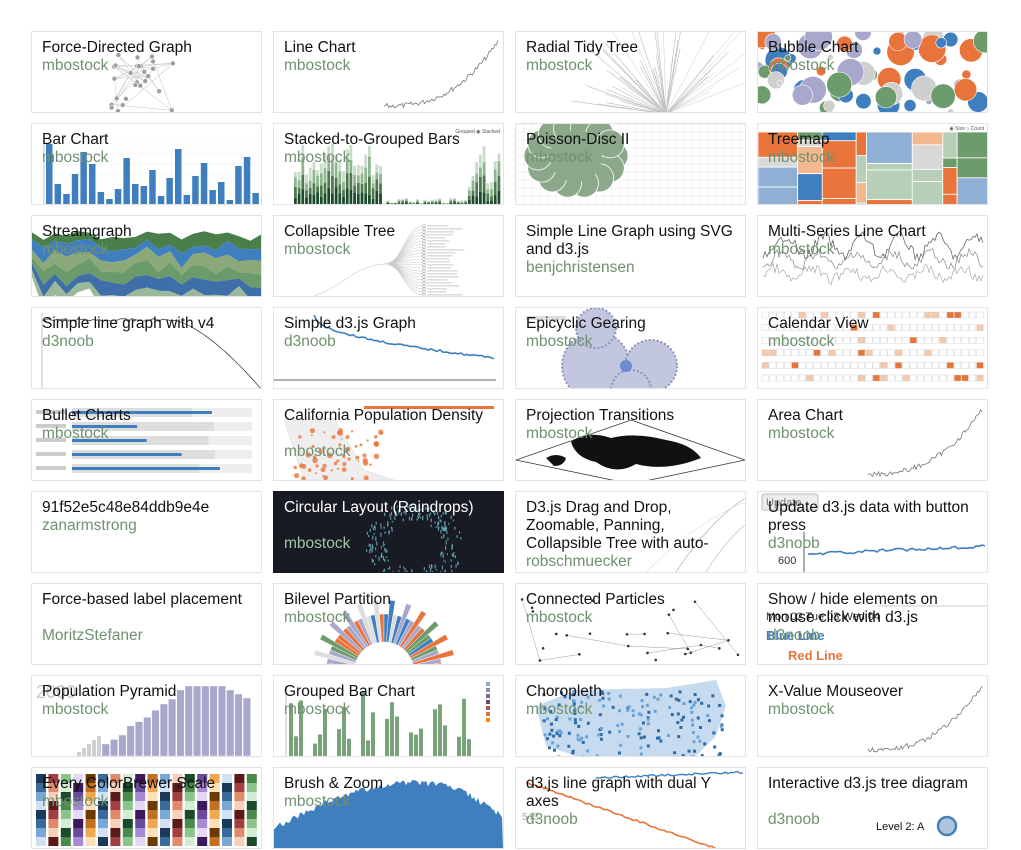 This screenshot has height=850, width=1021. What do you see at coordinates (146, 279) in the screenshot?
I see `stream-layer` at bounding box center [146, 279].